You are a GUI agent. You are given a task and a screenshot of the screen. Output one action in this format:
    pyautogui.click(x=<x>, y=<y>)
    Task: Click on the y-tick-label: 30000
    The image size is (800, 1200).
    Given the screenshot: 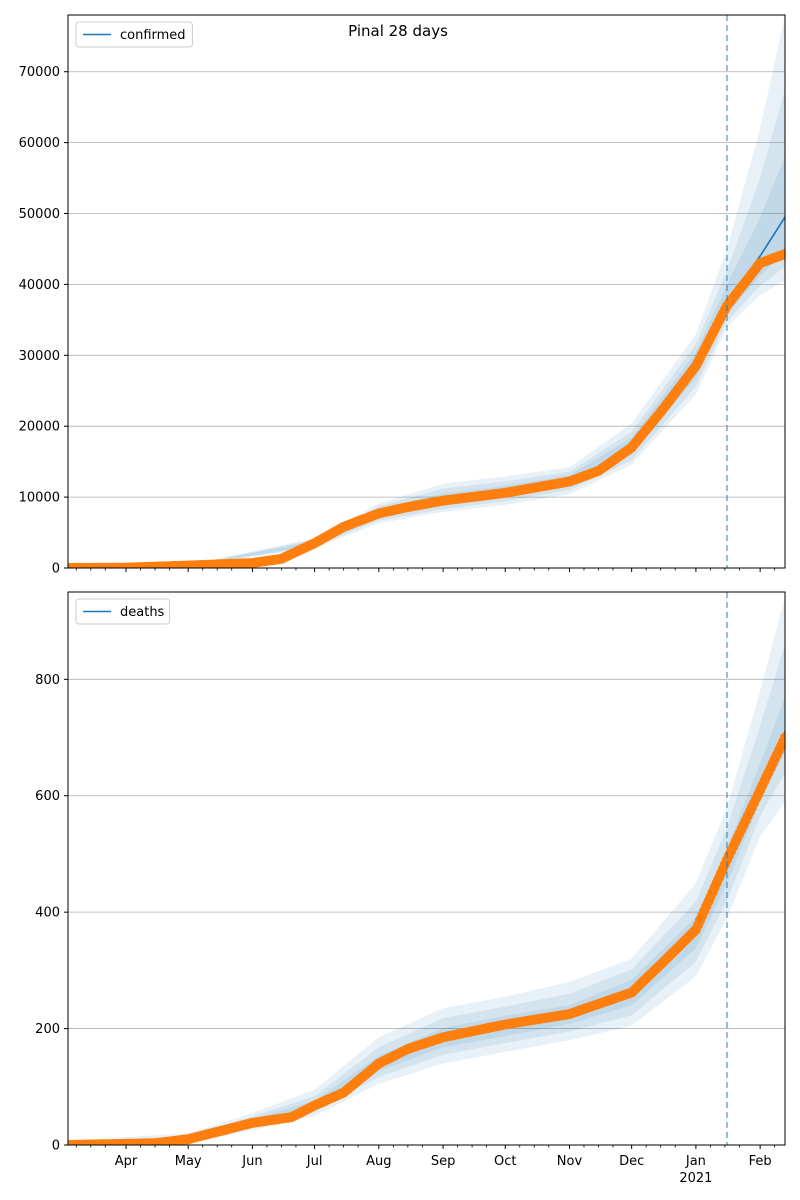 What is the action you would take?
    pyautogui.click(x=39, y=356)
    